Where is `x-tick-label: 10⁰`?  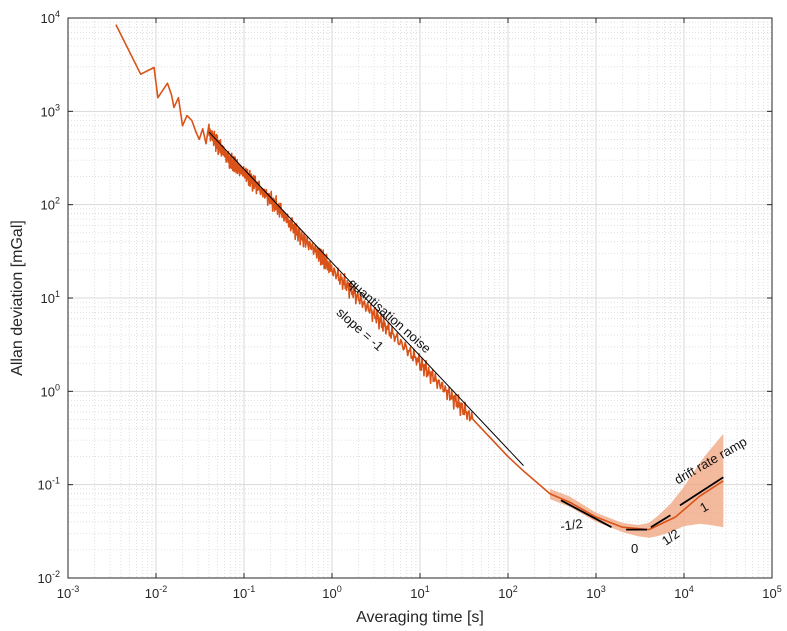 x-tick-label: 10⁰ is located at coordinates (331, 592).